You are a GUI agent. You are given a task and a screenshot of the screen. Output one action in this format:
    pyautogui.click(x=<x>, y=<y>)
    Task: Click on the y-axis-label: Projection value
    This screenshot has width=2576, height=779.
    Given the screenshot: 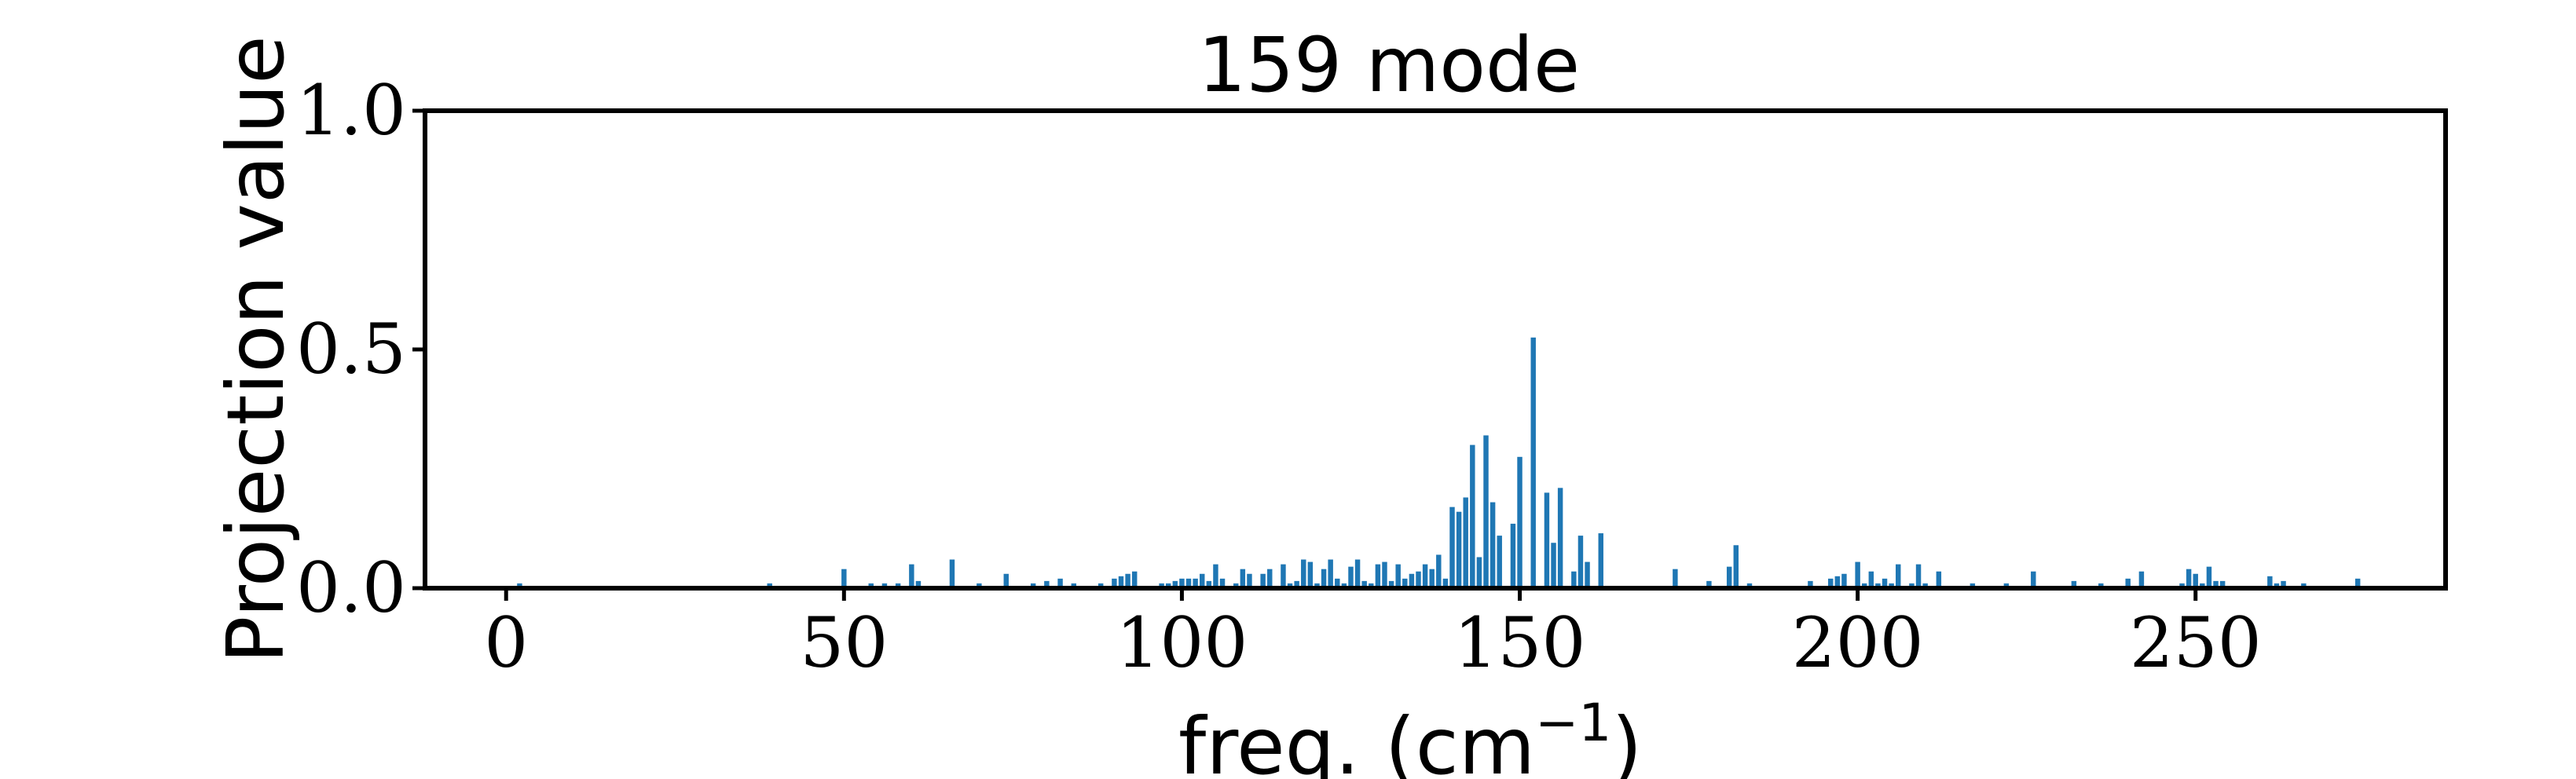 What is the action you would take?
    pyautogui.click(x=256, y=349)
    